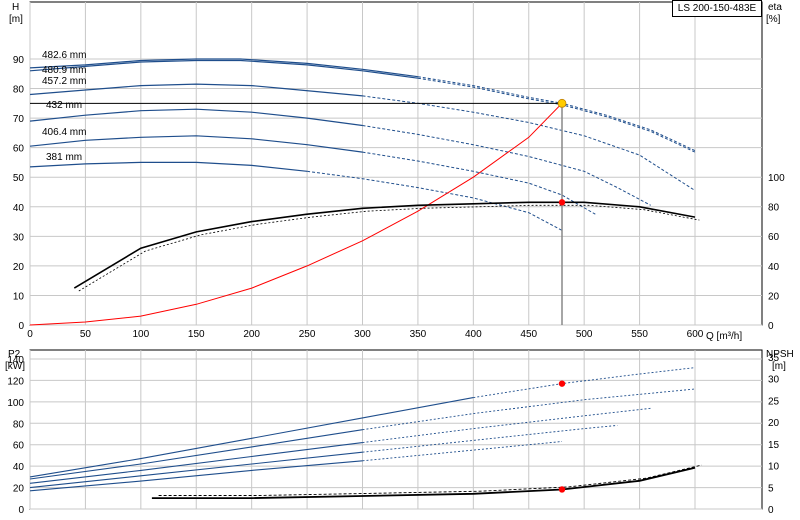 This screenshot has width=800, height=520. What do you see at coordinates (774, 401) in the screenshot?
I see `lower-y2-tick-label: 25` at bounding box center [774, 401].